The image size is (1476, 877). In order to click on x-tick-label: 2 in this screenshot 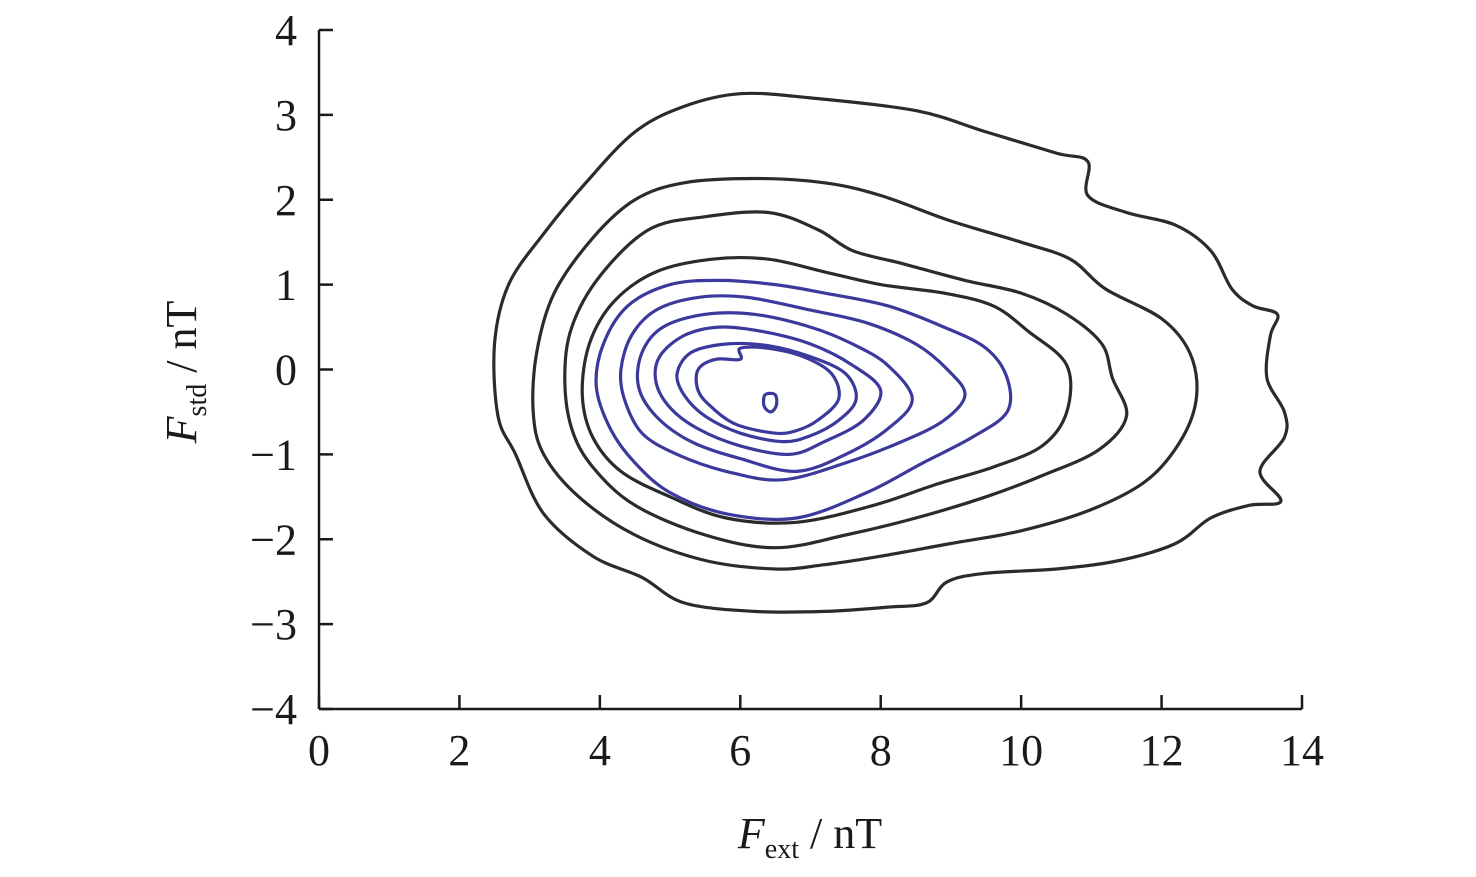, I will do `click(459, 750)`.